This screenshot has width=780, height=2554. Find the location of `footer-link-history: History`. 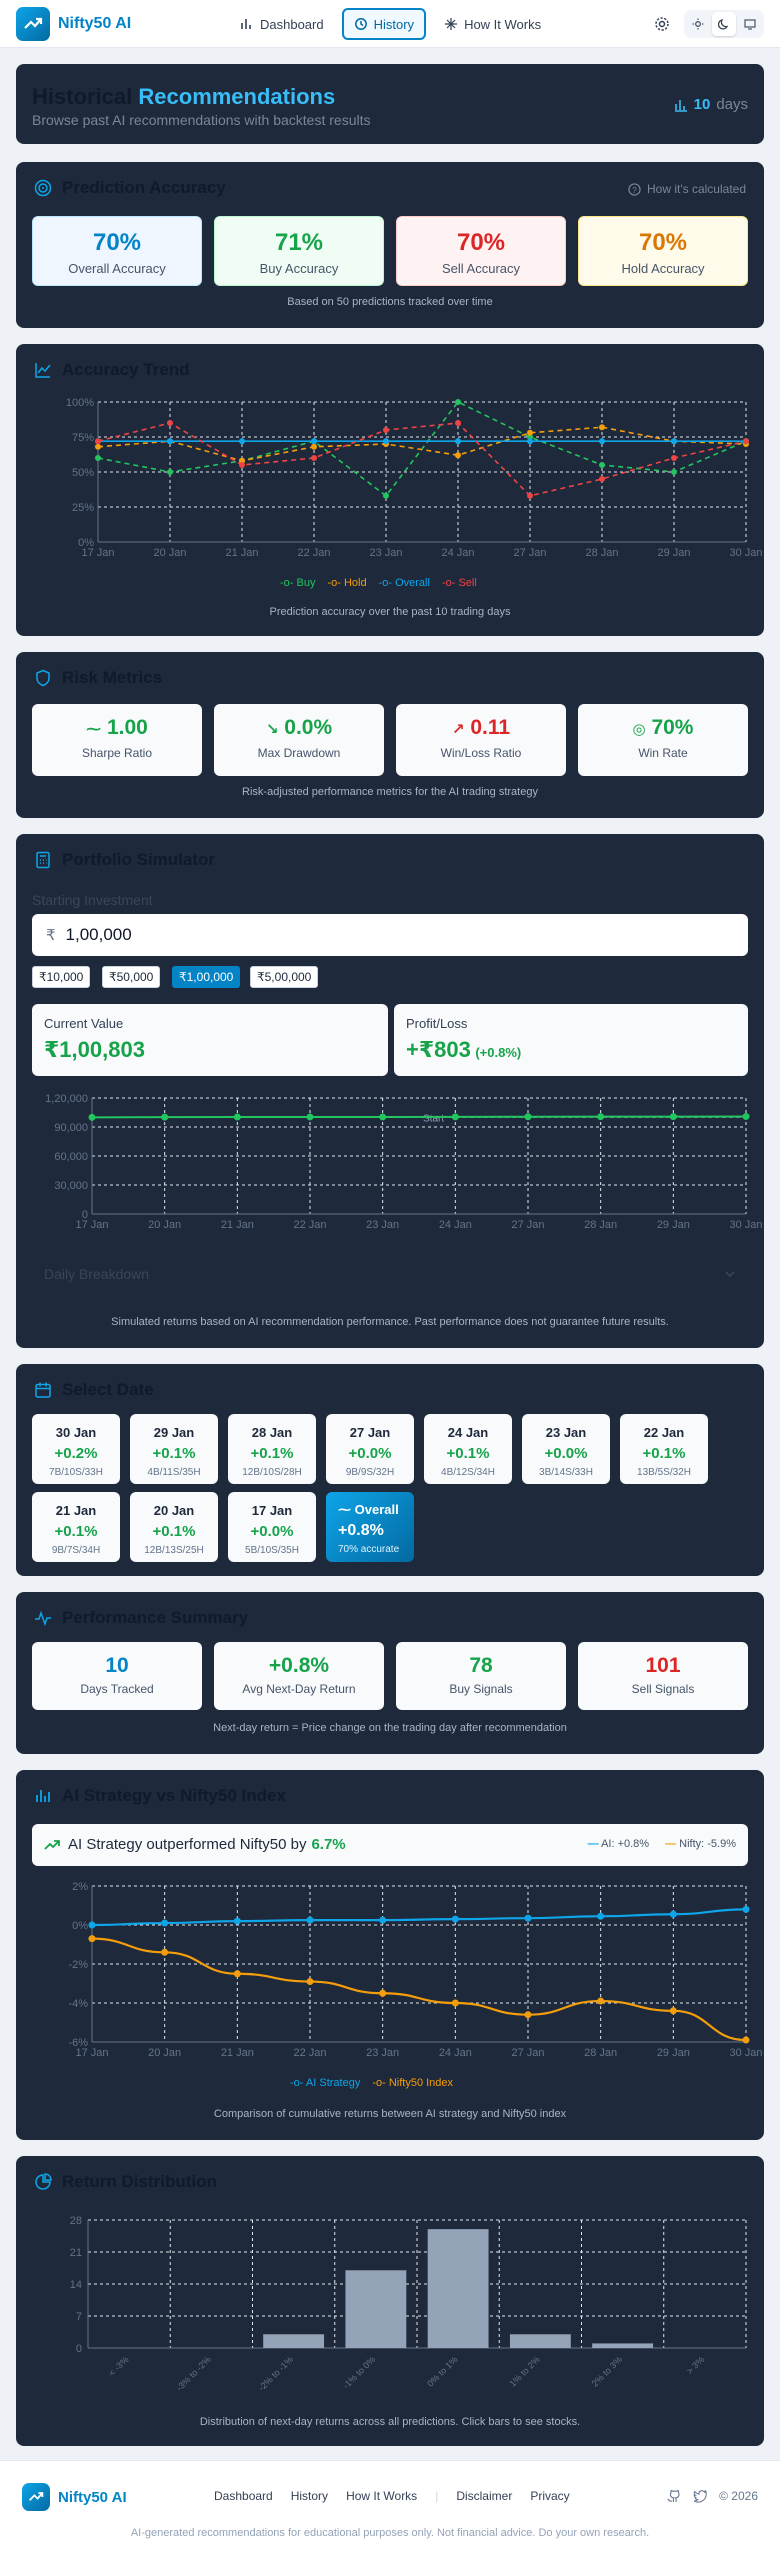

footer-link-history: History is located at coordinates (309, 2496).